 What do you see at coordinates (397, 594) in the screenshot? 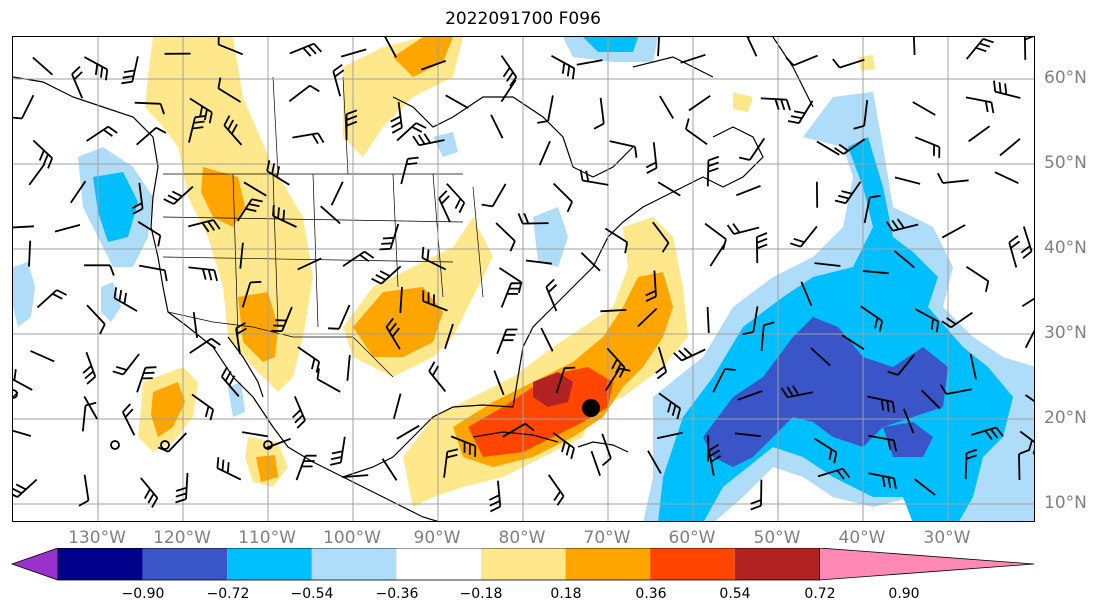
I see `colorbar-tick-label: −0.36` at bounding box center [397, 594].